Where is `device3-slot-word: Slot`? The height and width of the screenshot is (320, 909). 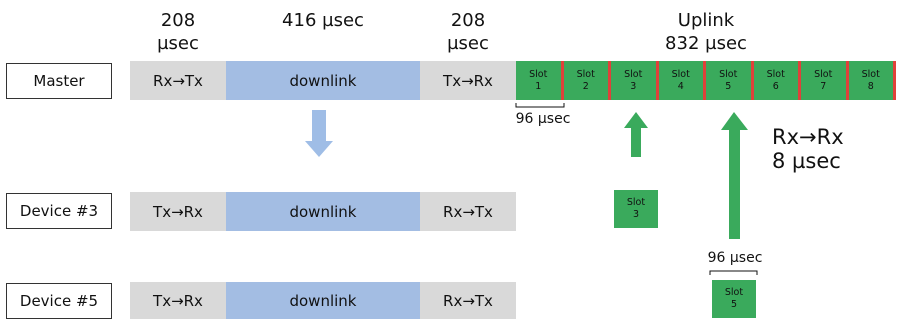
device3-slot-word: Slot is located at coordinates (636, 202).